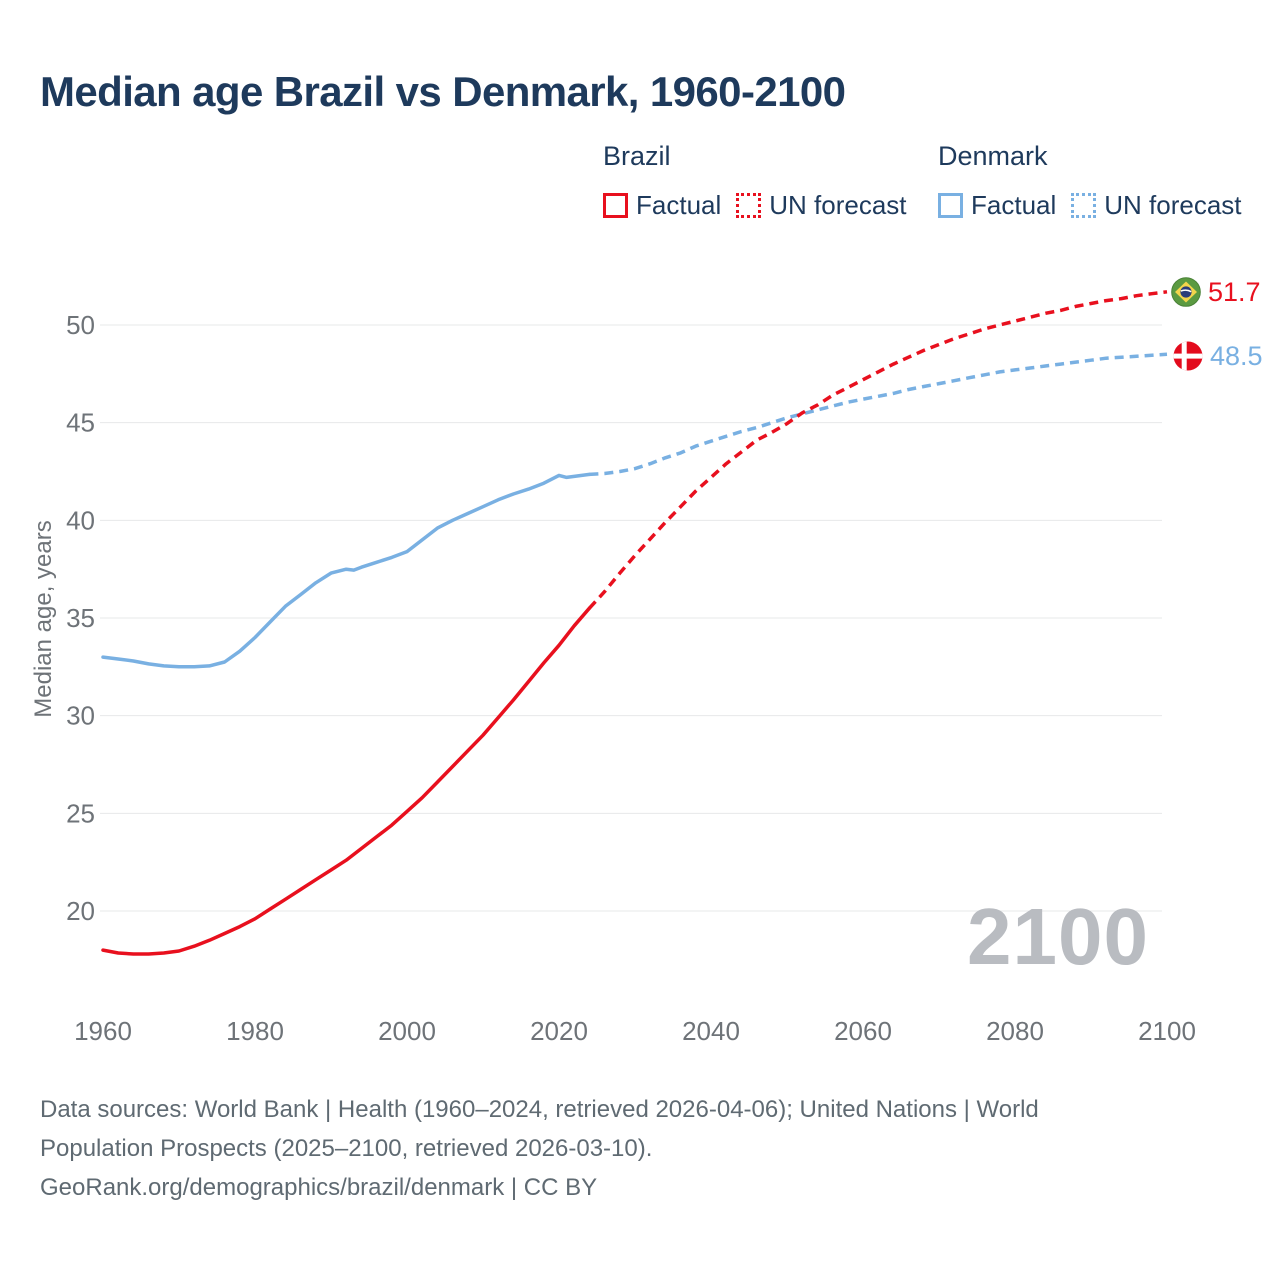  I want to click on end-value-brazil: 51.7, so click(1234, 291).